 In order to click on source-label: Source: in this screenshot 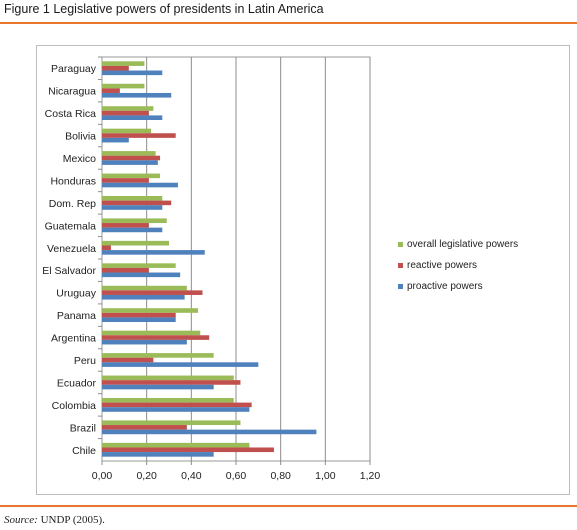, I will do `click(21, 520)`.